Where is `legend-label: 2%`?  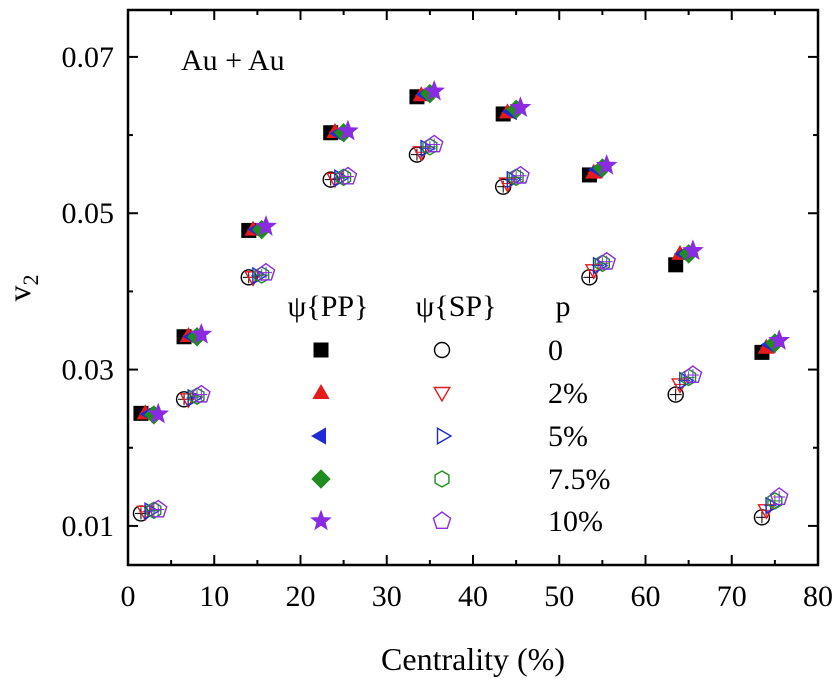 legend-label: 2% is located at coordinates (568, 393).